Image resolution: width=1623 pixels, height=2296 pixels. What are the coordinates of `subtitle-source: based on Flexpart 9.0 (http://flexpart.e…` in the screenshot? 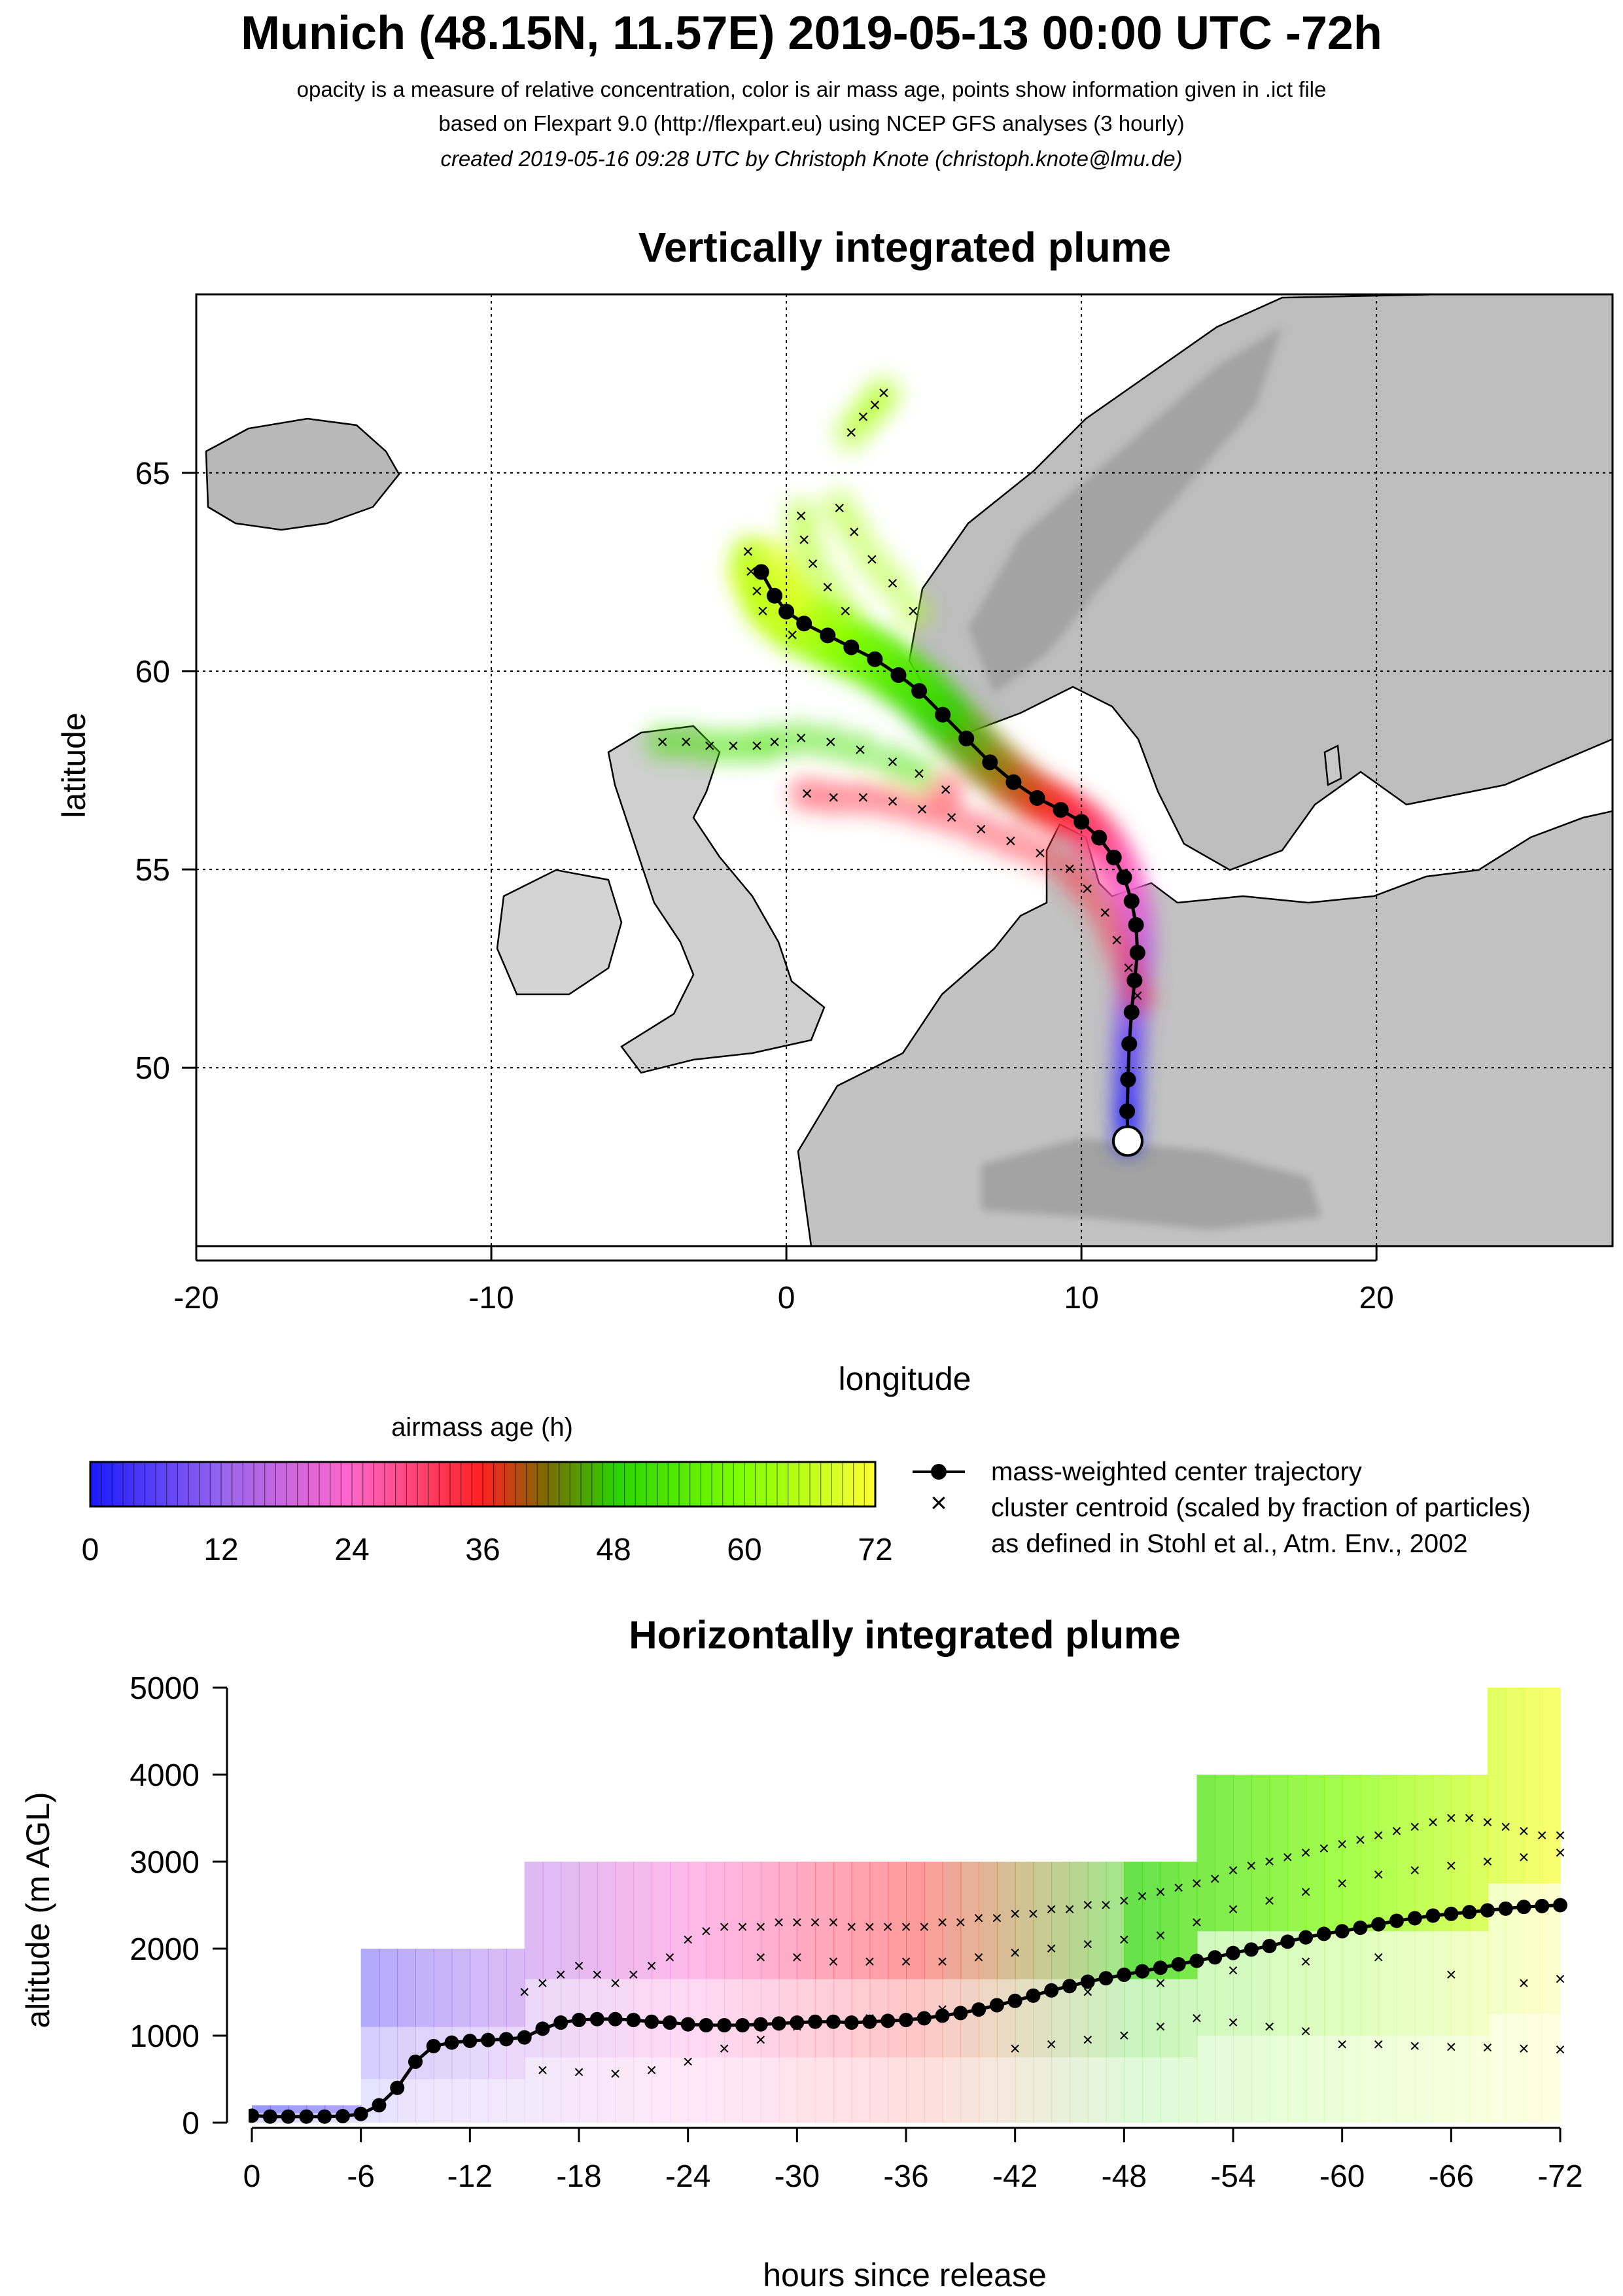 It's located at (812, 123).